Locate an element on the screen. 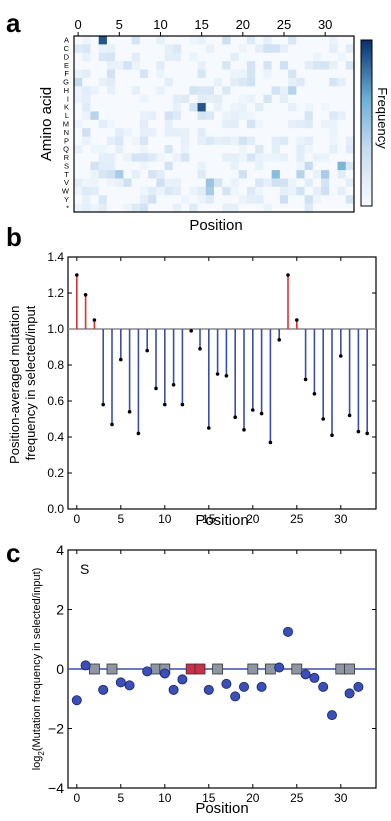 This screenshot has width=391, height=821. heatmap-row-label: M is located at coordinates (66, 124).